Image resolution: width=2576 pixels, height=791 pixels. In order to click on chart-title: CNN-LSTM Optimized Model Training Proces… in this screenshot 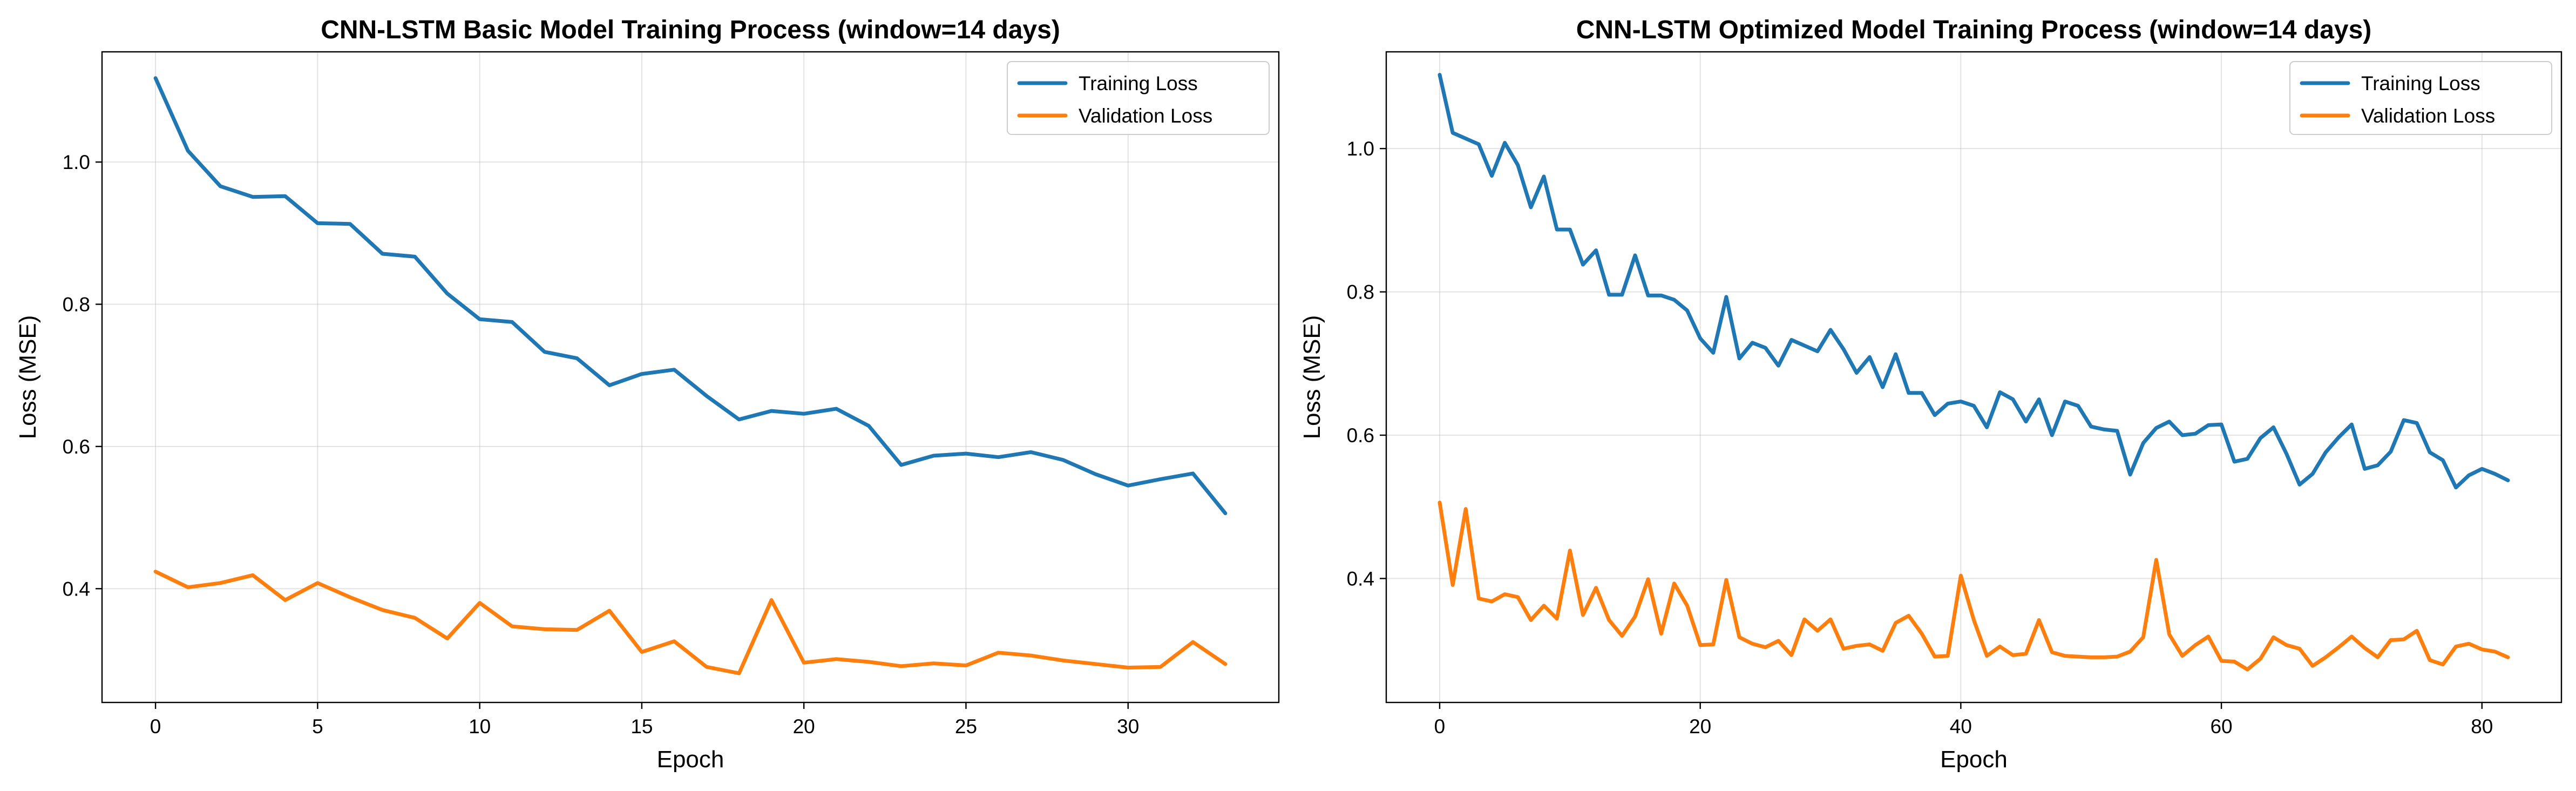, I will do `click(1974, 30)`.